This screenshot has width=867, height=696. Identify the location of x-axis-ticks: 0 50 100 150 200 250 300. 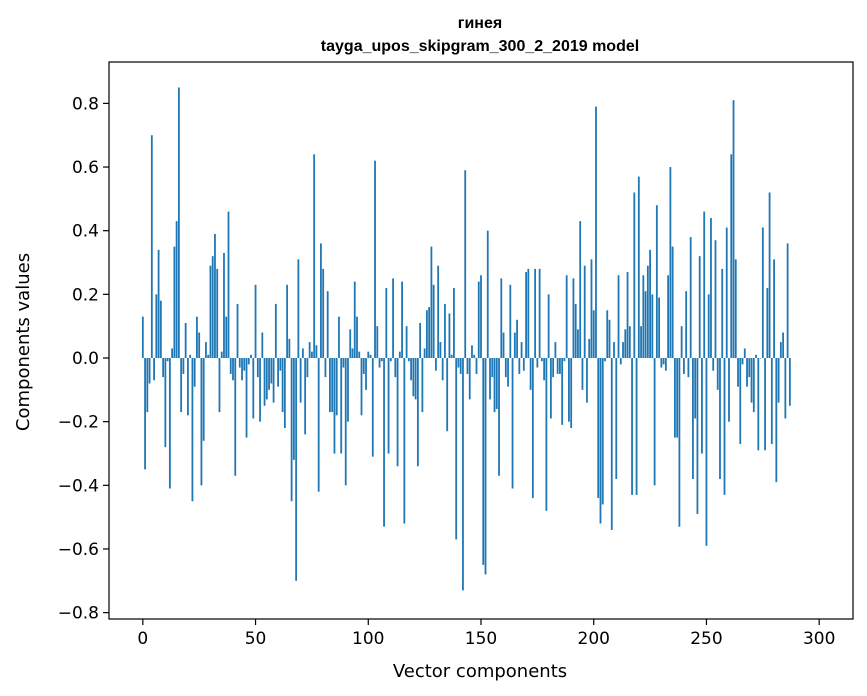
(486, 634).